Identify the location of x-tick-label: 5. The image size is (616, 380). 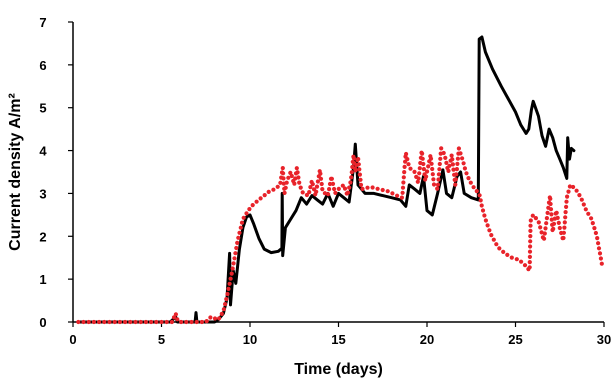
(161, 339).